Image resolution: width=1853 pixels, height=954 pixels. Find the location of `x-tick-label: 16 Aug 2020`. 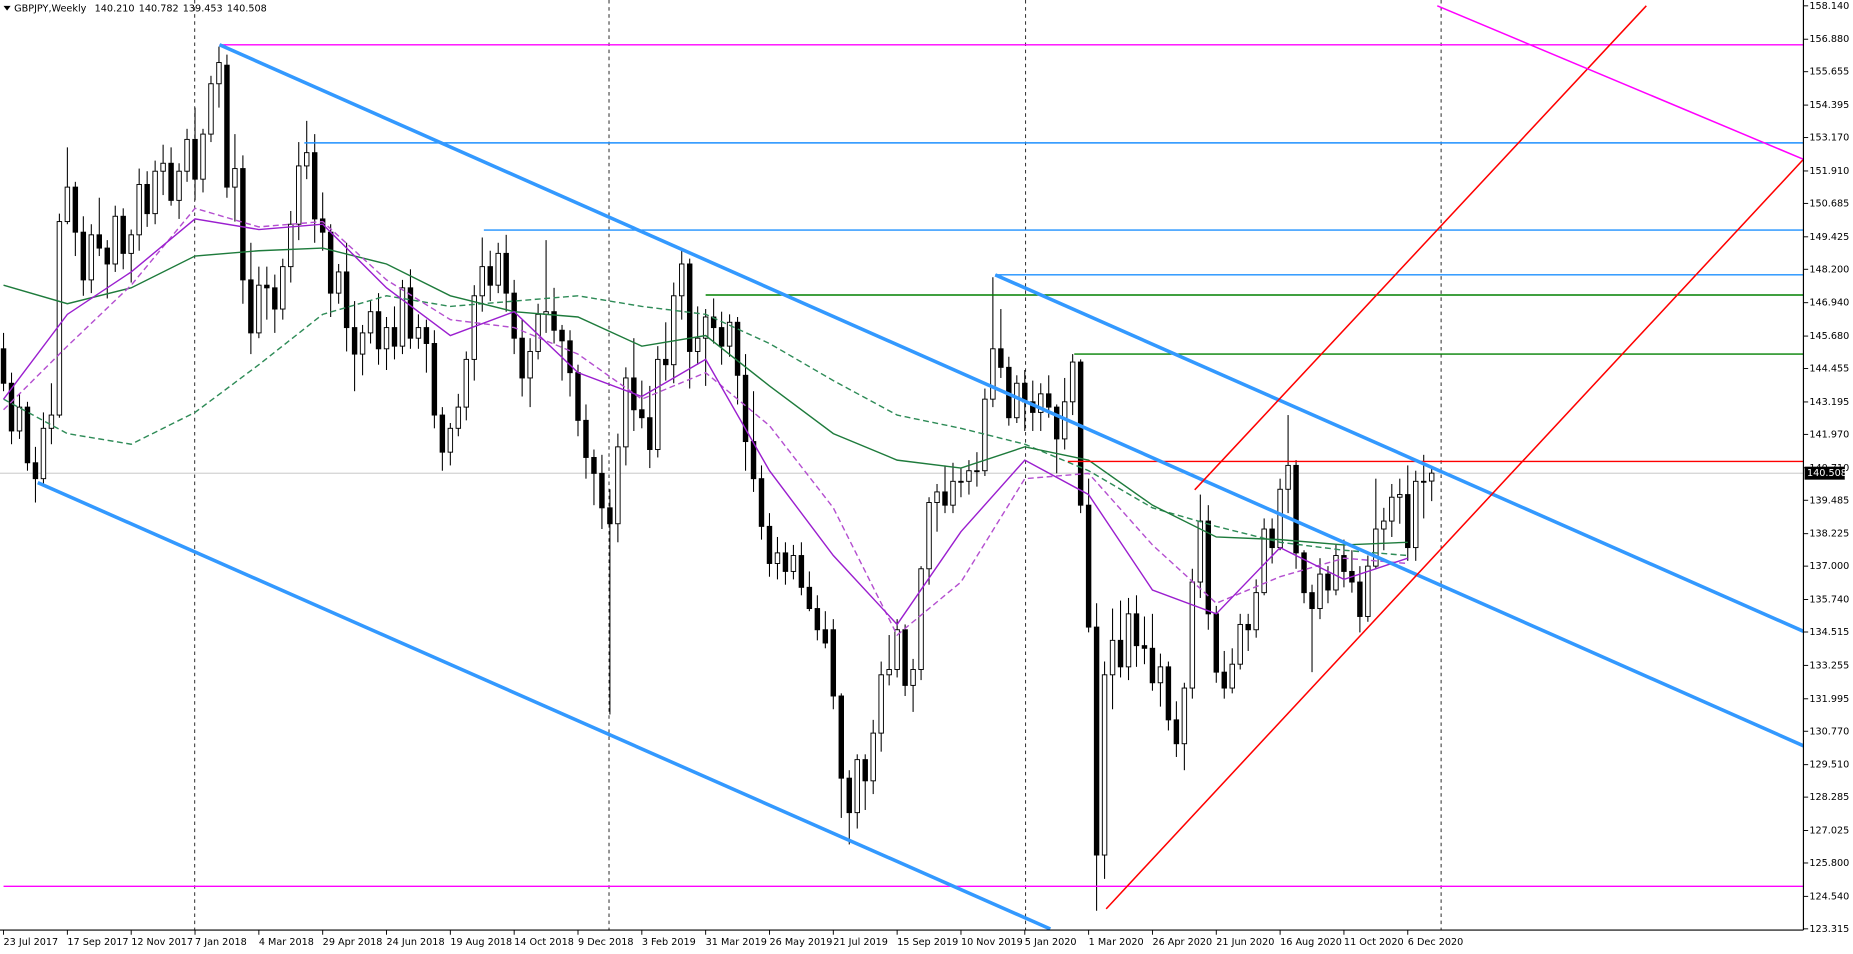

x-tick-label: 16 Aug 2020 is located at coordinates (1311, 942).